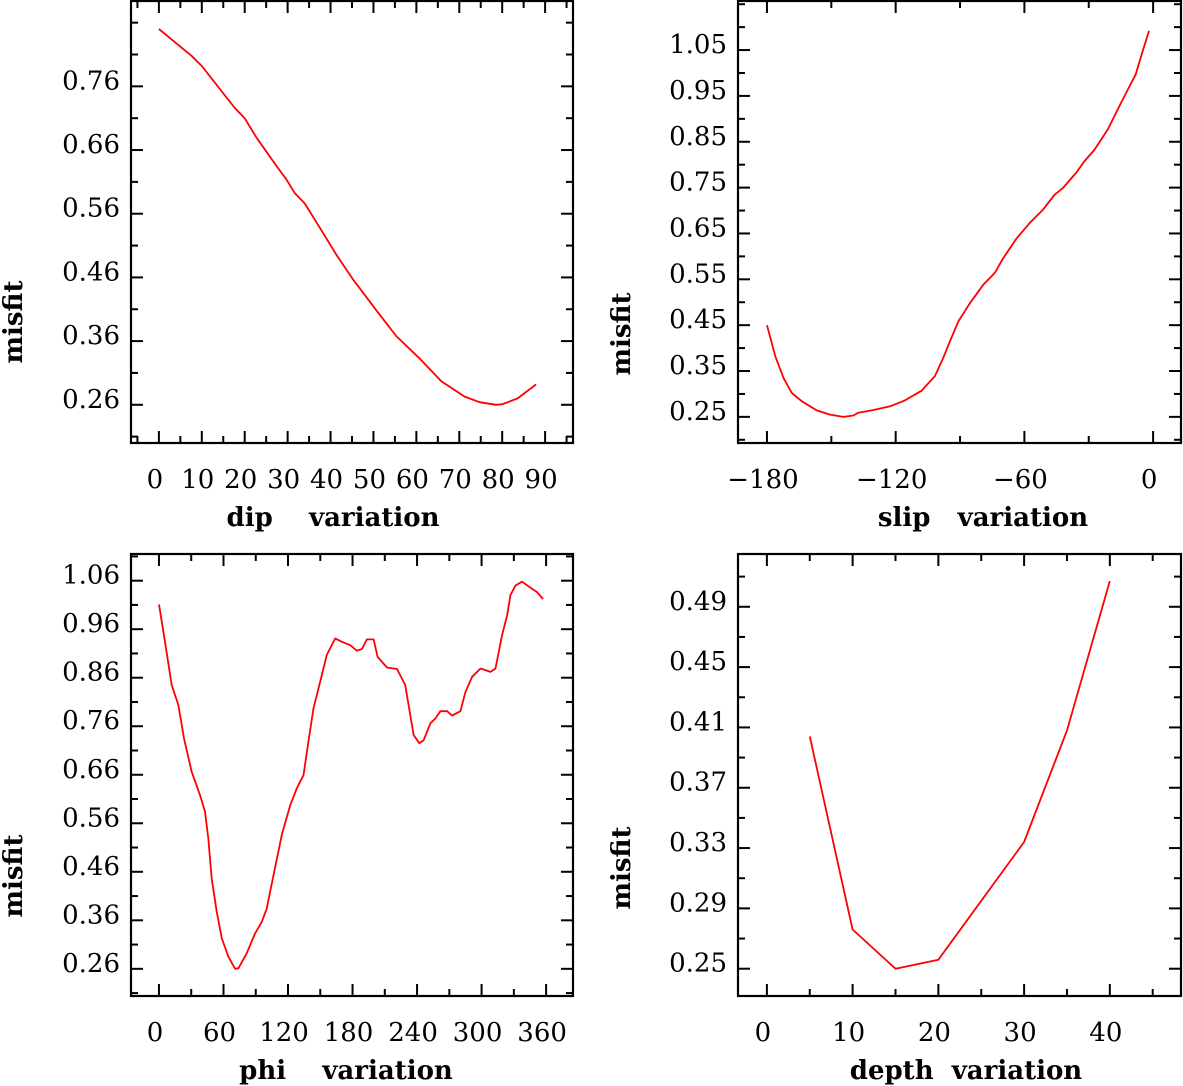 Image resolution: width=1183 pixels, height=1086 pixels. I want to click on dip-x-tick-label: 40, so click(326, 480).